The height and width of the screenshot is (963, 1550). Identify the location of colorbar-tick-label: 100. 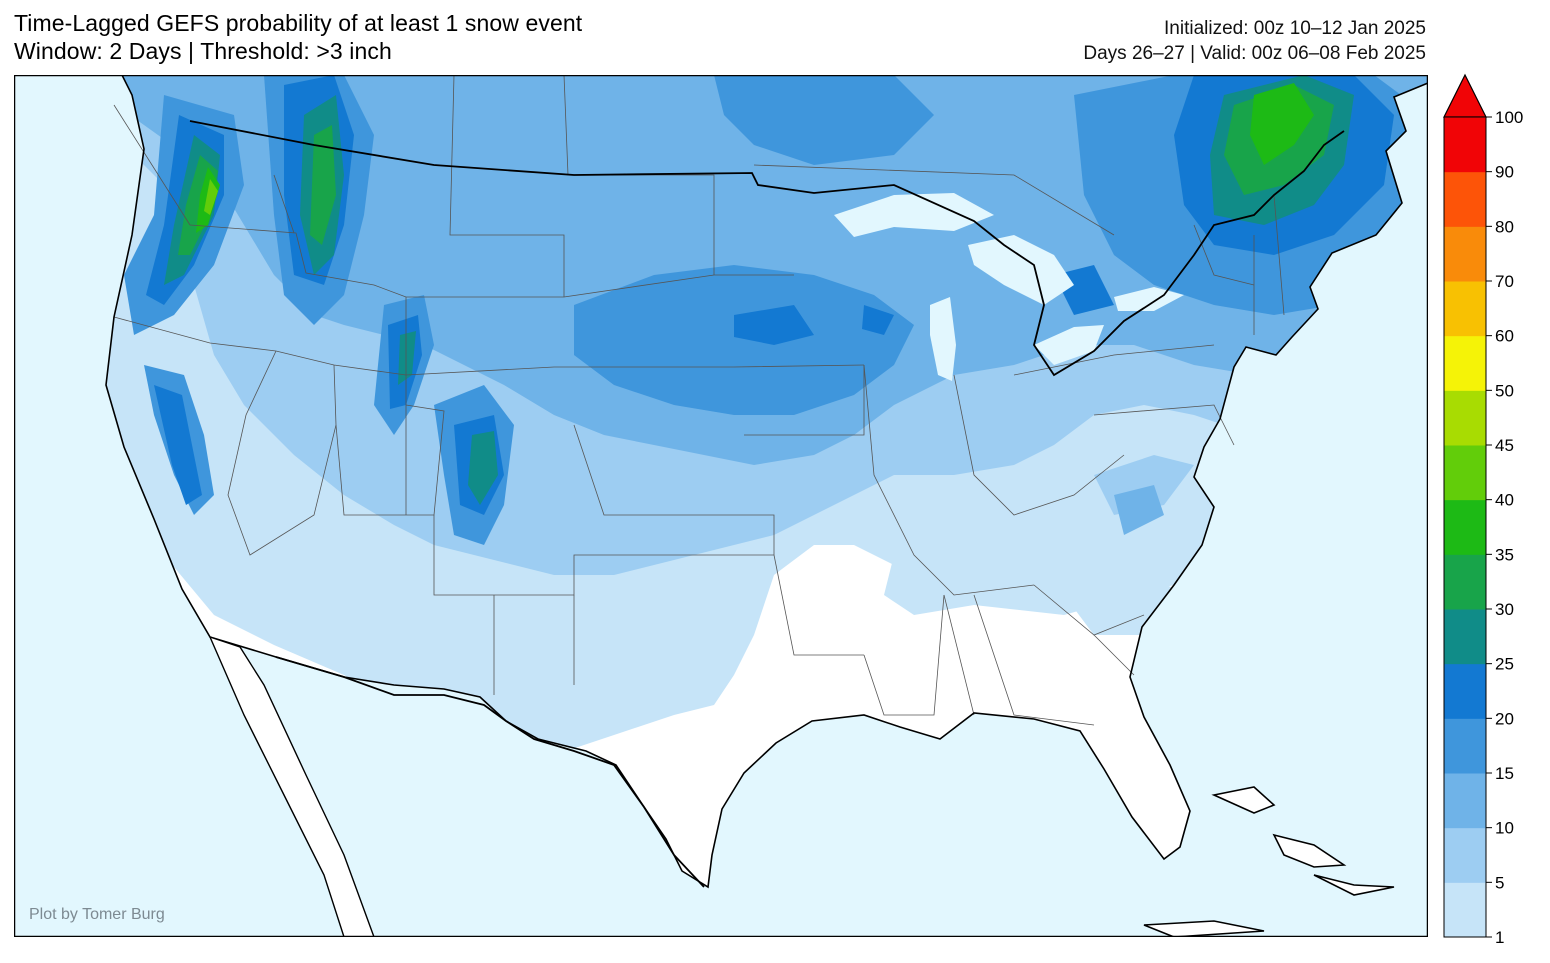
(1509, 117).